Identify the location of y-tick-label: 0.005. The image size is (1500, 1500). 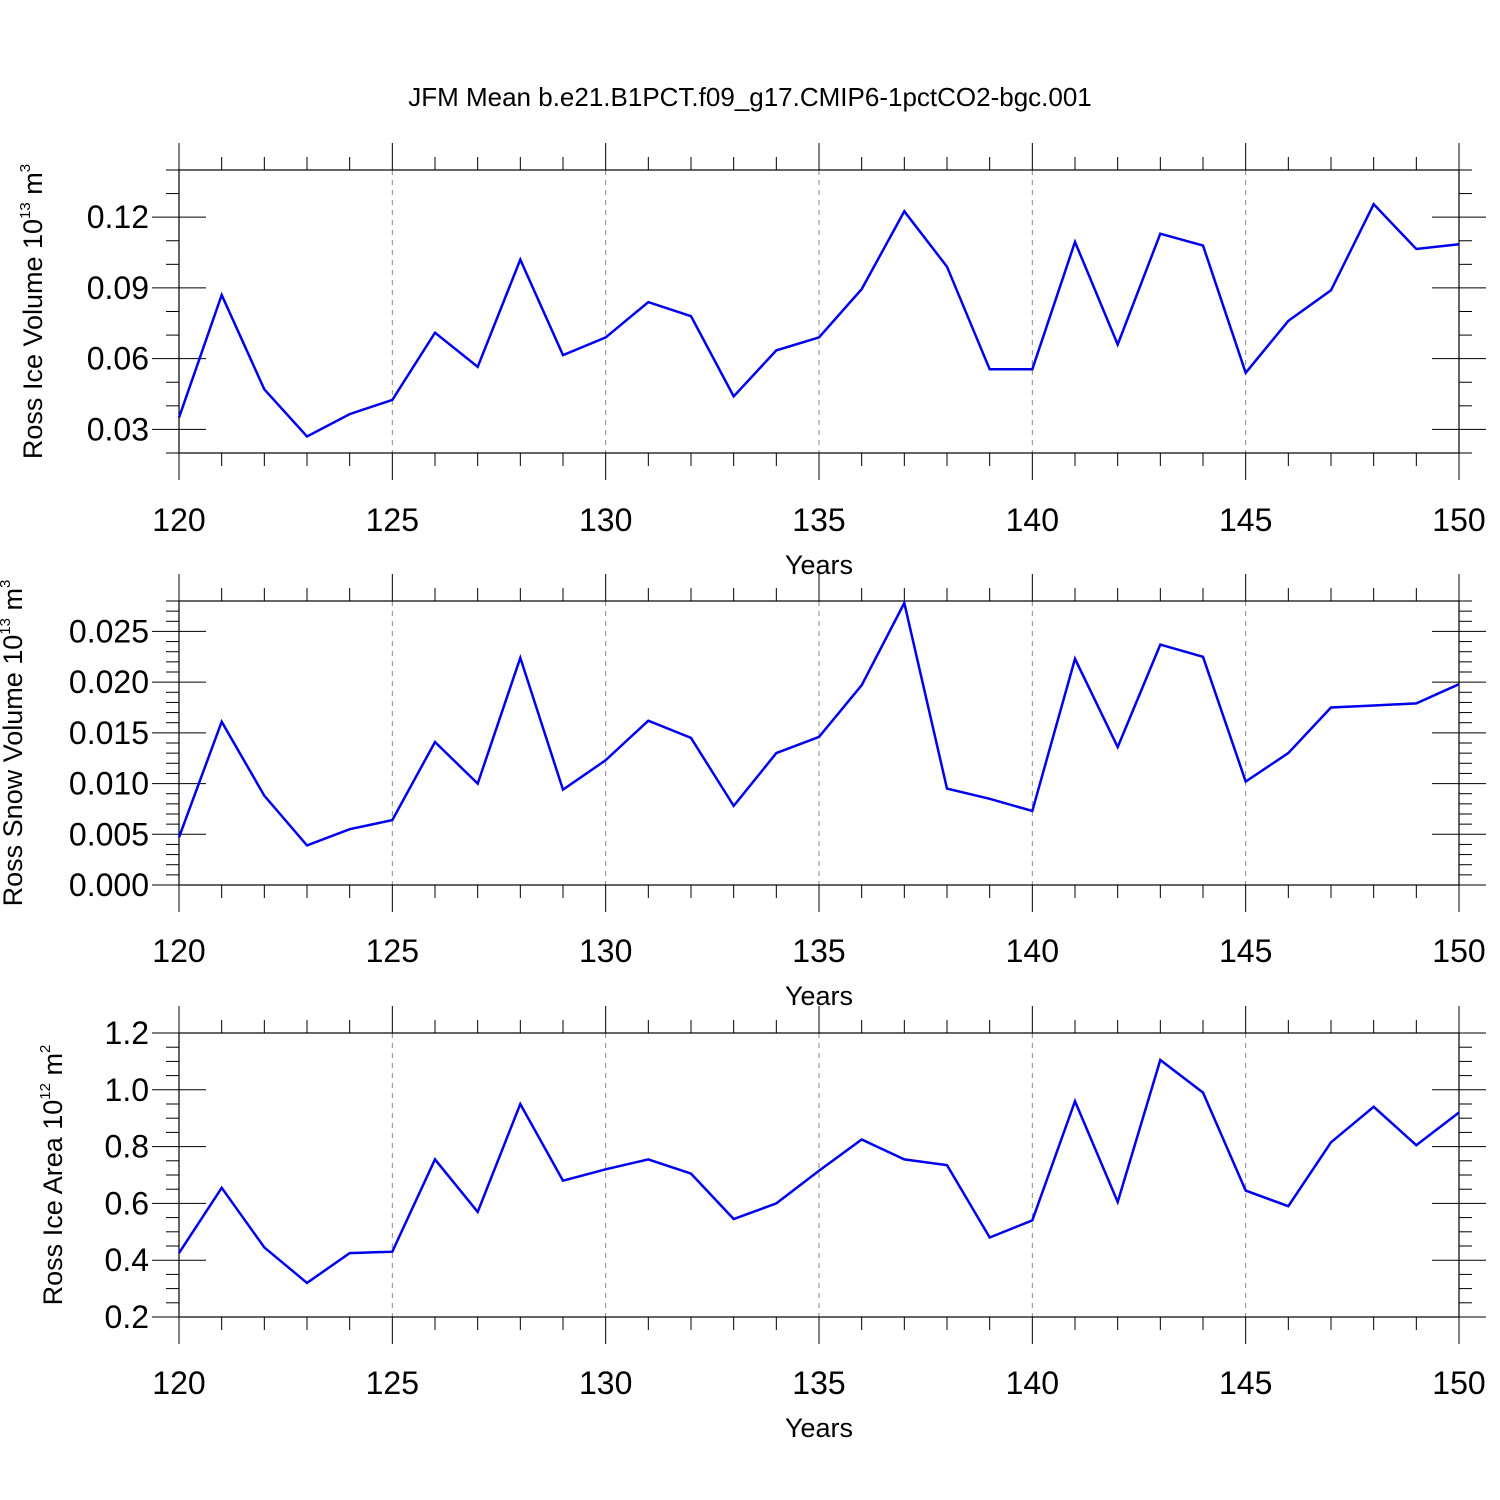
(109, 834).